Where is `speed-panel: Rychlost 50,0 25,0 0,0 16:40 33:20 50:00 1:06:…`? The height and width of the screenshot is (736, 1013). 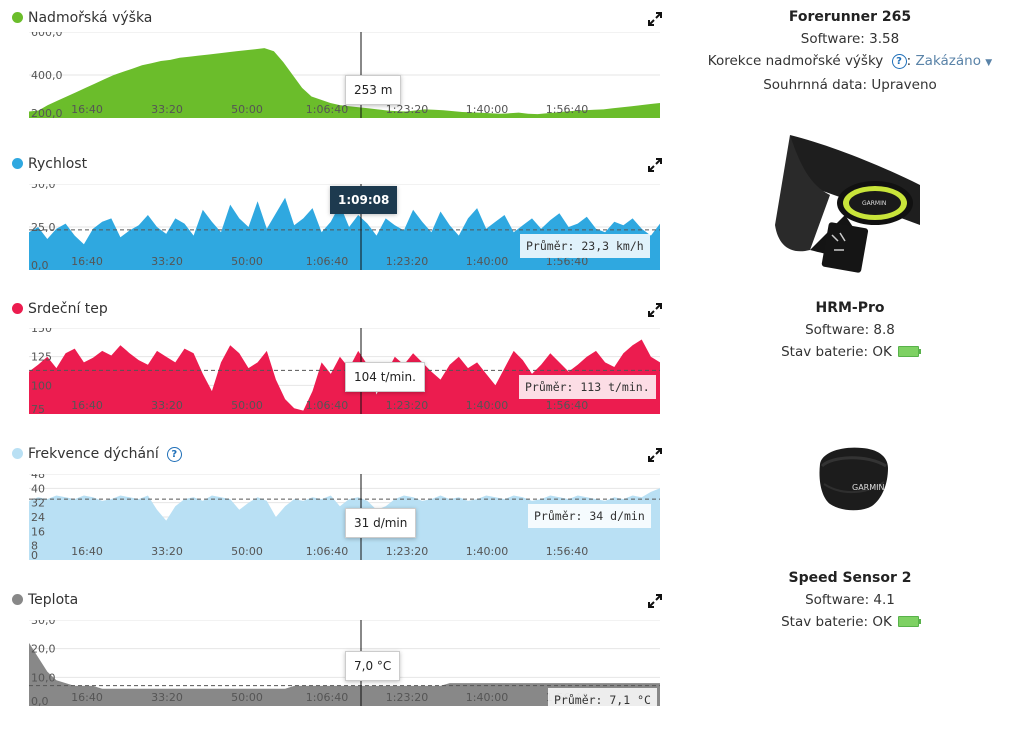 speed-panel: Rychlost 50,0 25,0 0,0 16:40 33:20 50:00 1:06:… is located at coordinates (337, 214).